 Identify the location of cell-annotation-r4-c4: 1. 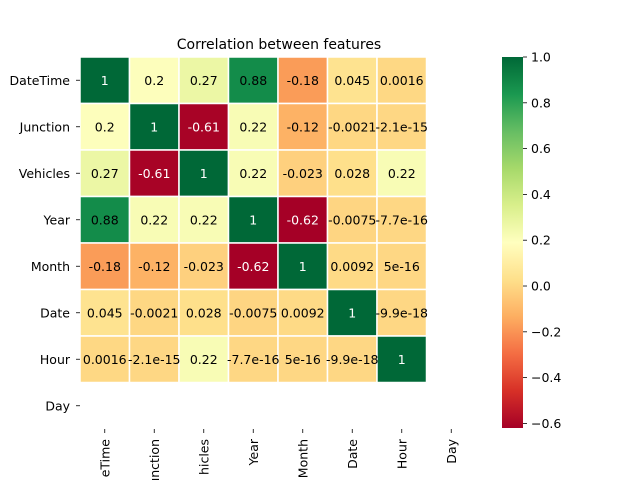
(303, 266).